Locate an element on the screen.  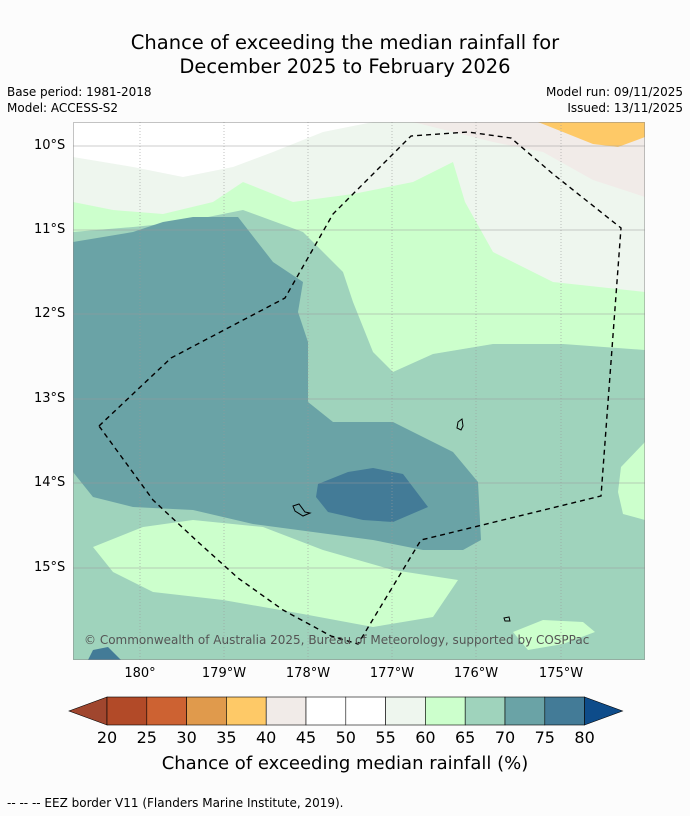
lon-label-178w: 178°W is located at coordinates (308, 673).